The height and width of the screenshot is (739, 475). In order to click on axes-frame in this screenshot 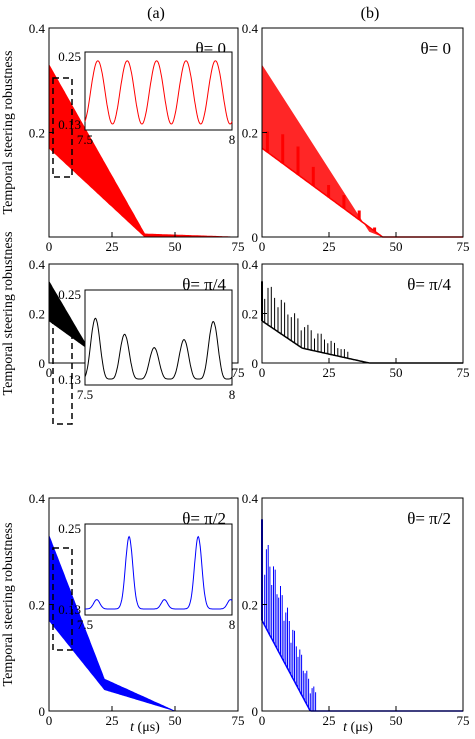, I will do `click(362, 604)`.